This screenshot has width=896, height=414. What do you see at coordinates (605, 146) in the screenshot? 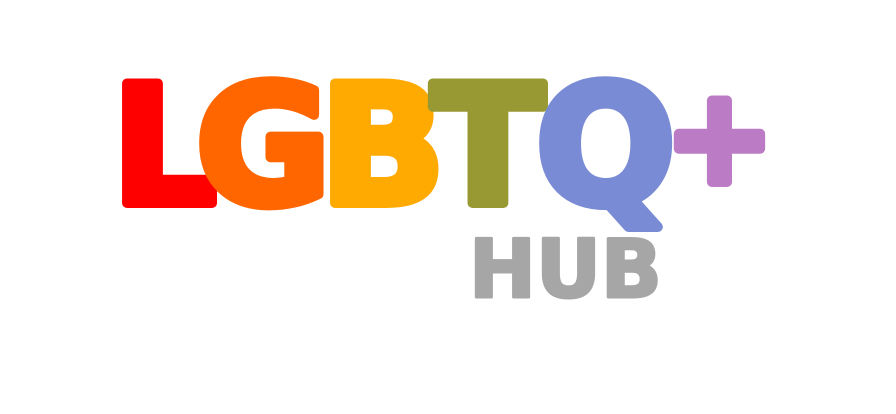
I see `logo-letter-q: Q` at bounding box center [605, 146].